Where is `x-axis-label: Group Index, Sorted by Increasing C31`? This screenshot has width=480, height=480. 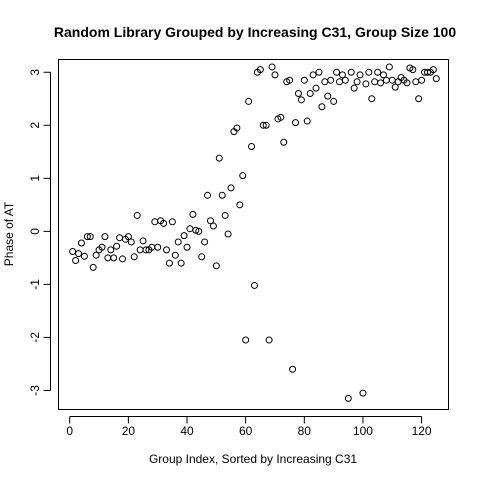
x-axis-label: Group Index, Sorted by Increasing C31 is located at coordinates (253, 459).